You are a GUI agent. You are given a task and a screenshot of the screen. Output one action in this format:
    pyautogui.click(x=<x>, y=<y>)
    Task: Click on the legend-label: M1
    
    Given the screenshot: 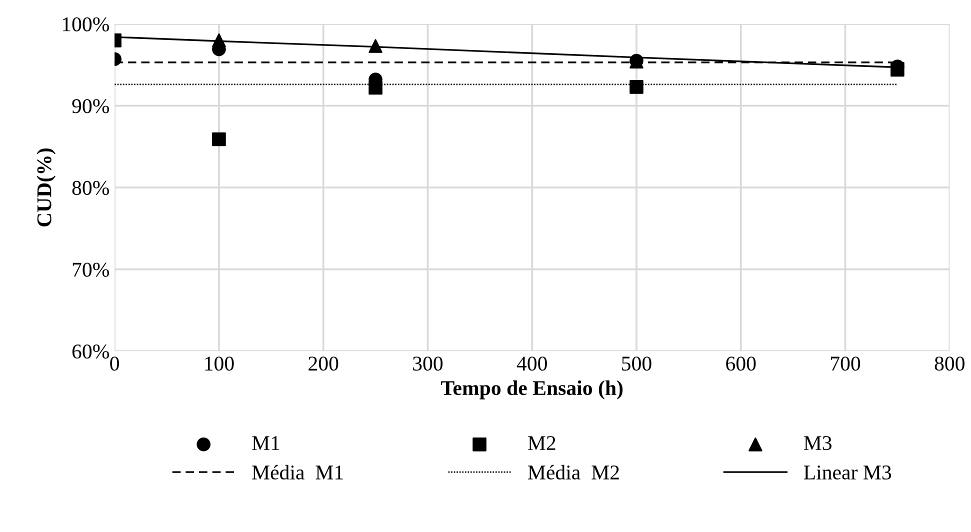 What is the action you would take?
    pyautogui.click(x=266, y=443)
    